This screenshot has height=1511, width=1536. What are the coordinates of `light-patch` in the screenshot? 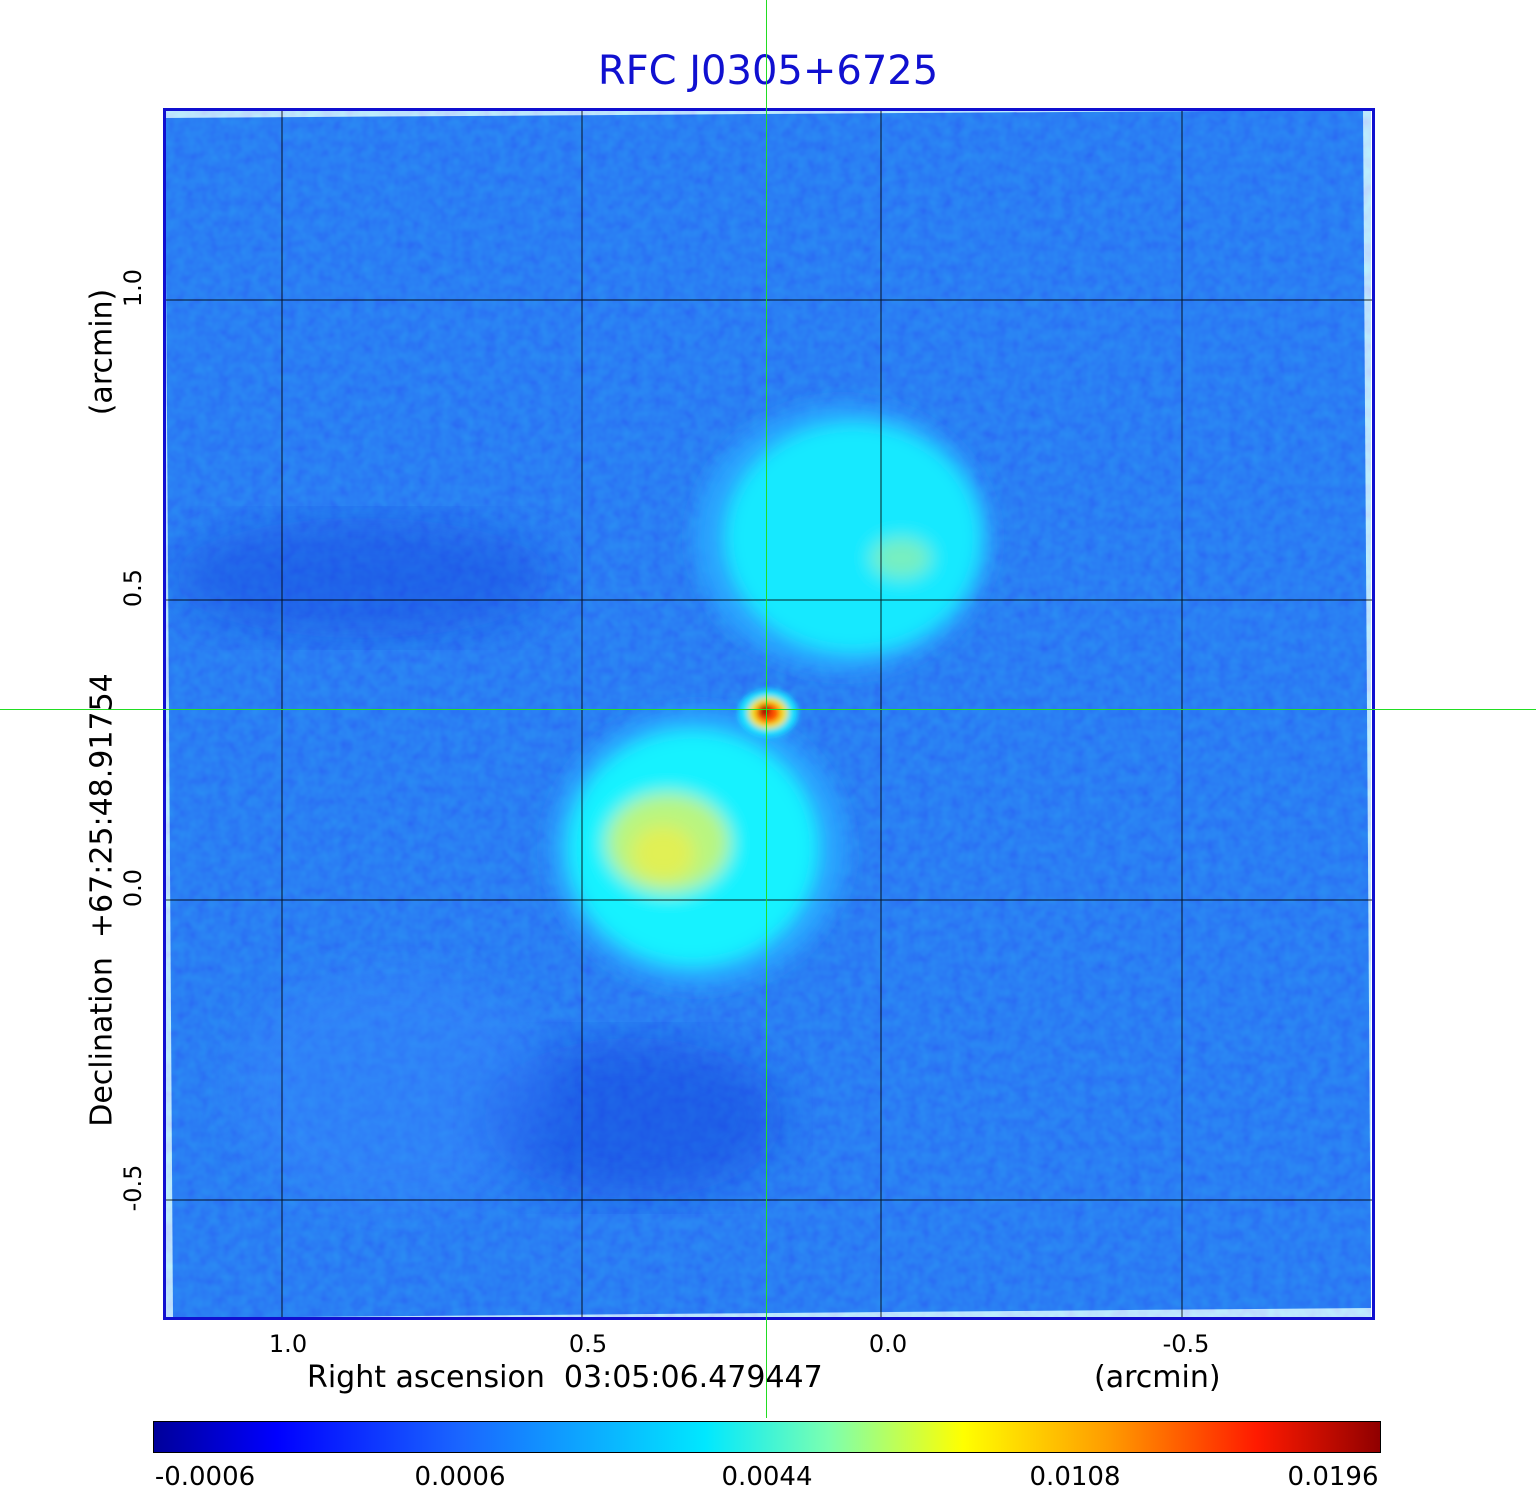 It's located at (393, 1088).